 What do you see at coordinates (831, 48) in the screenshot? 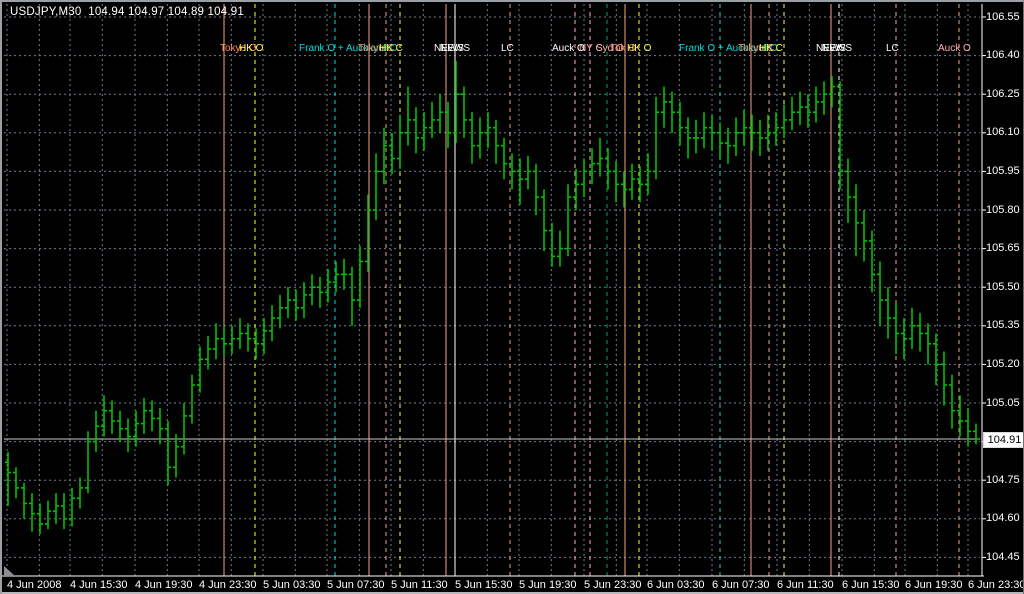
I see `session-label: NEWS` at bounding box center [831, 48].